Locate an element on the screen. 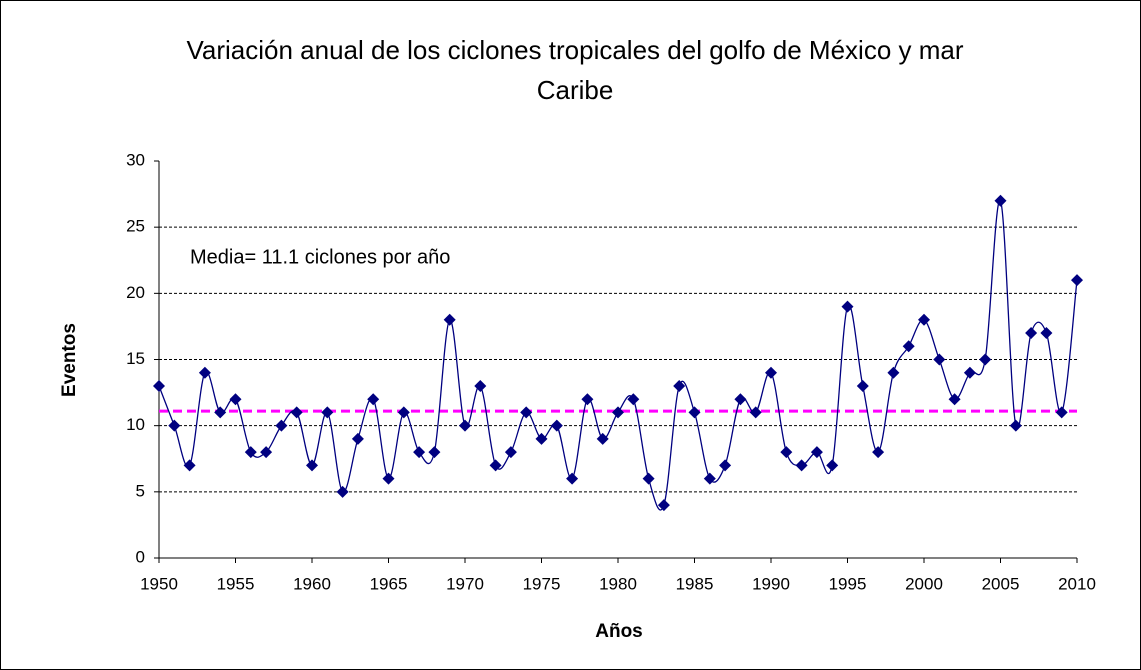  y-axis-label: Eventos is located at coordinates (69, 360).